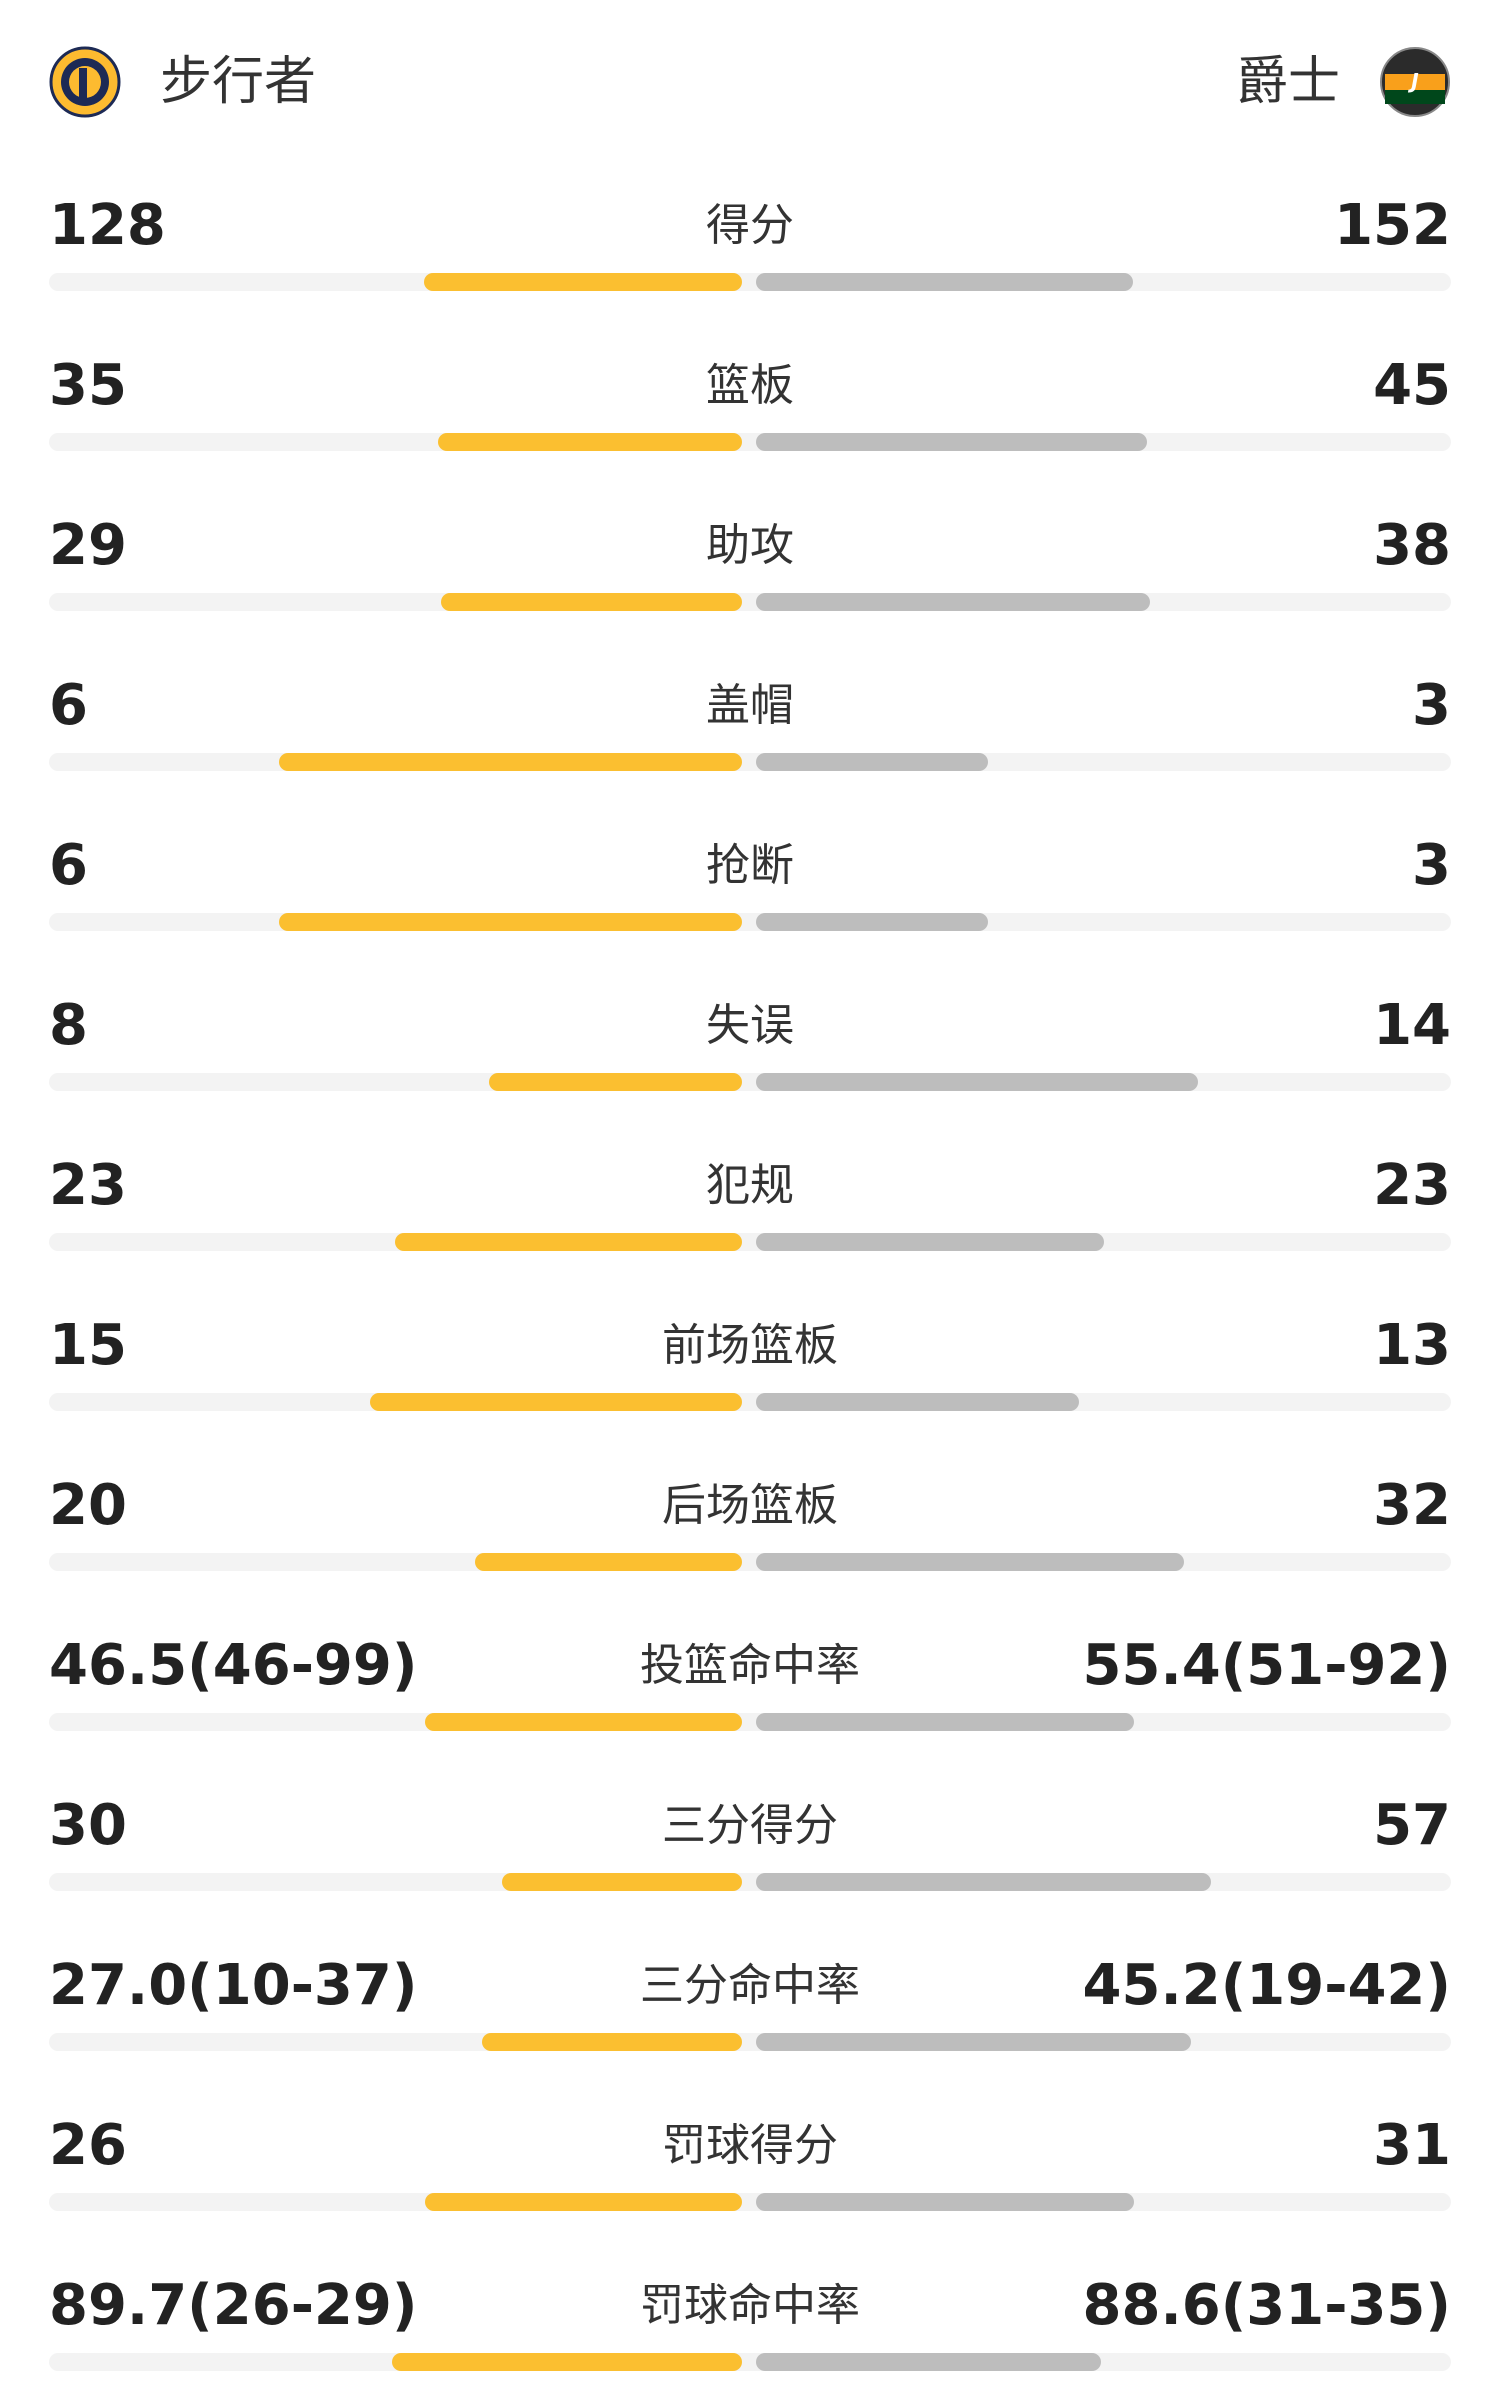  Describe the element at coordinates (1412, 2145) in the screenshot. I see `away-value: 31` at that location.